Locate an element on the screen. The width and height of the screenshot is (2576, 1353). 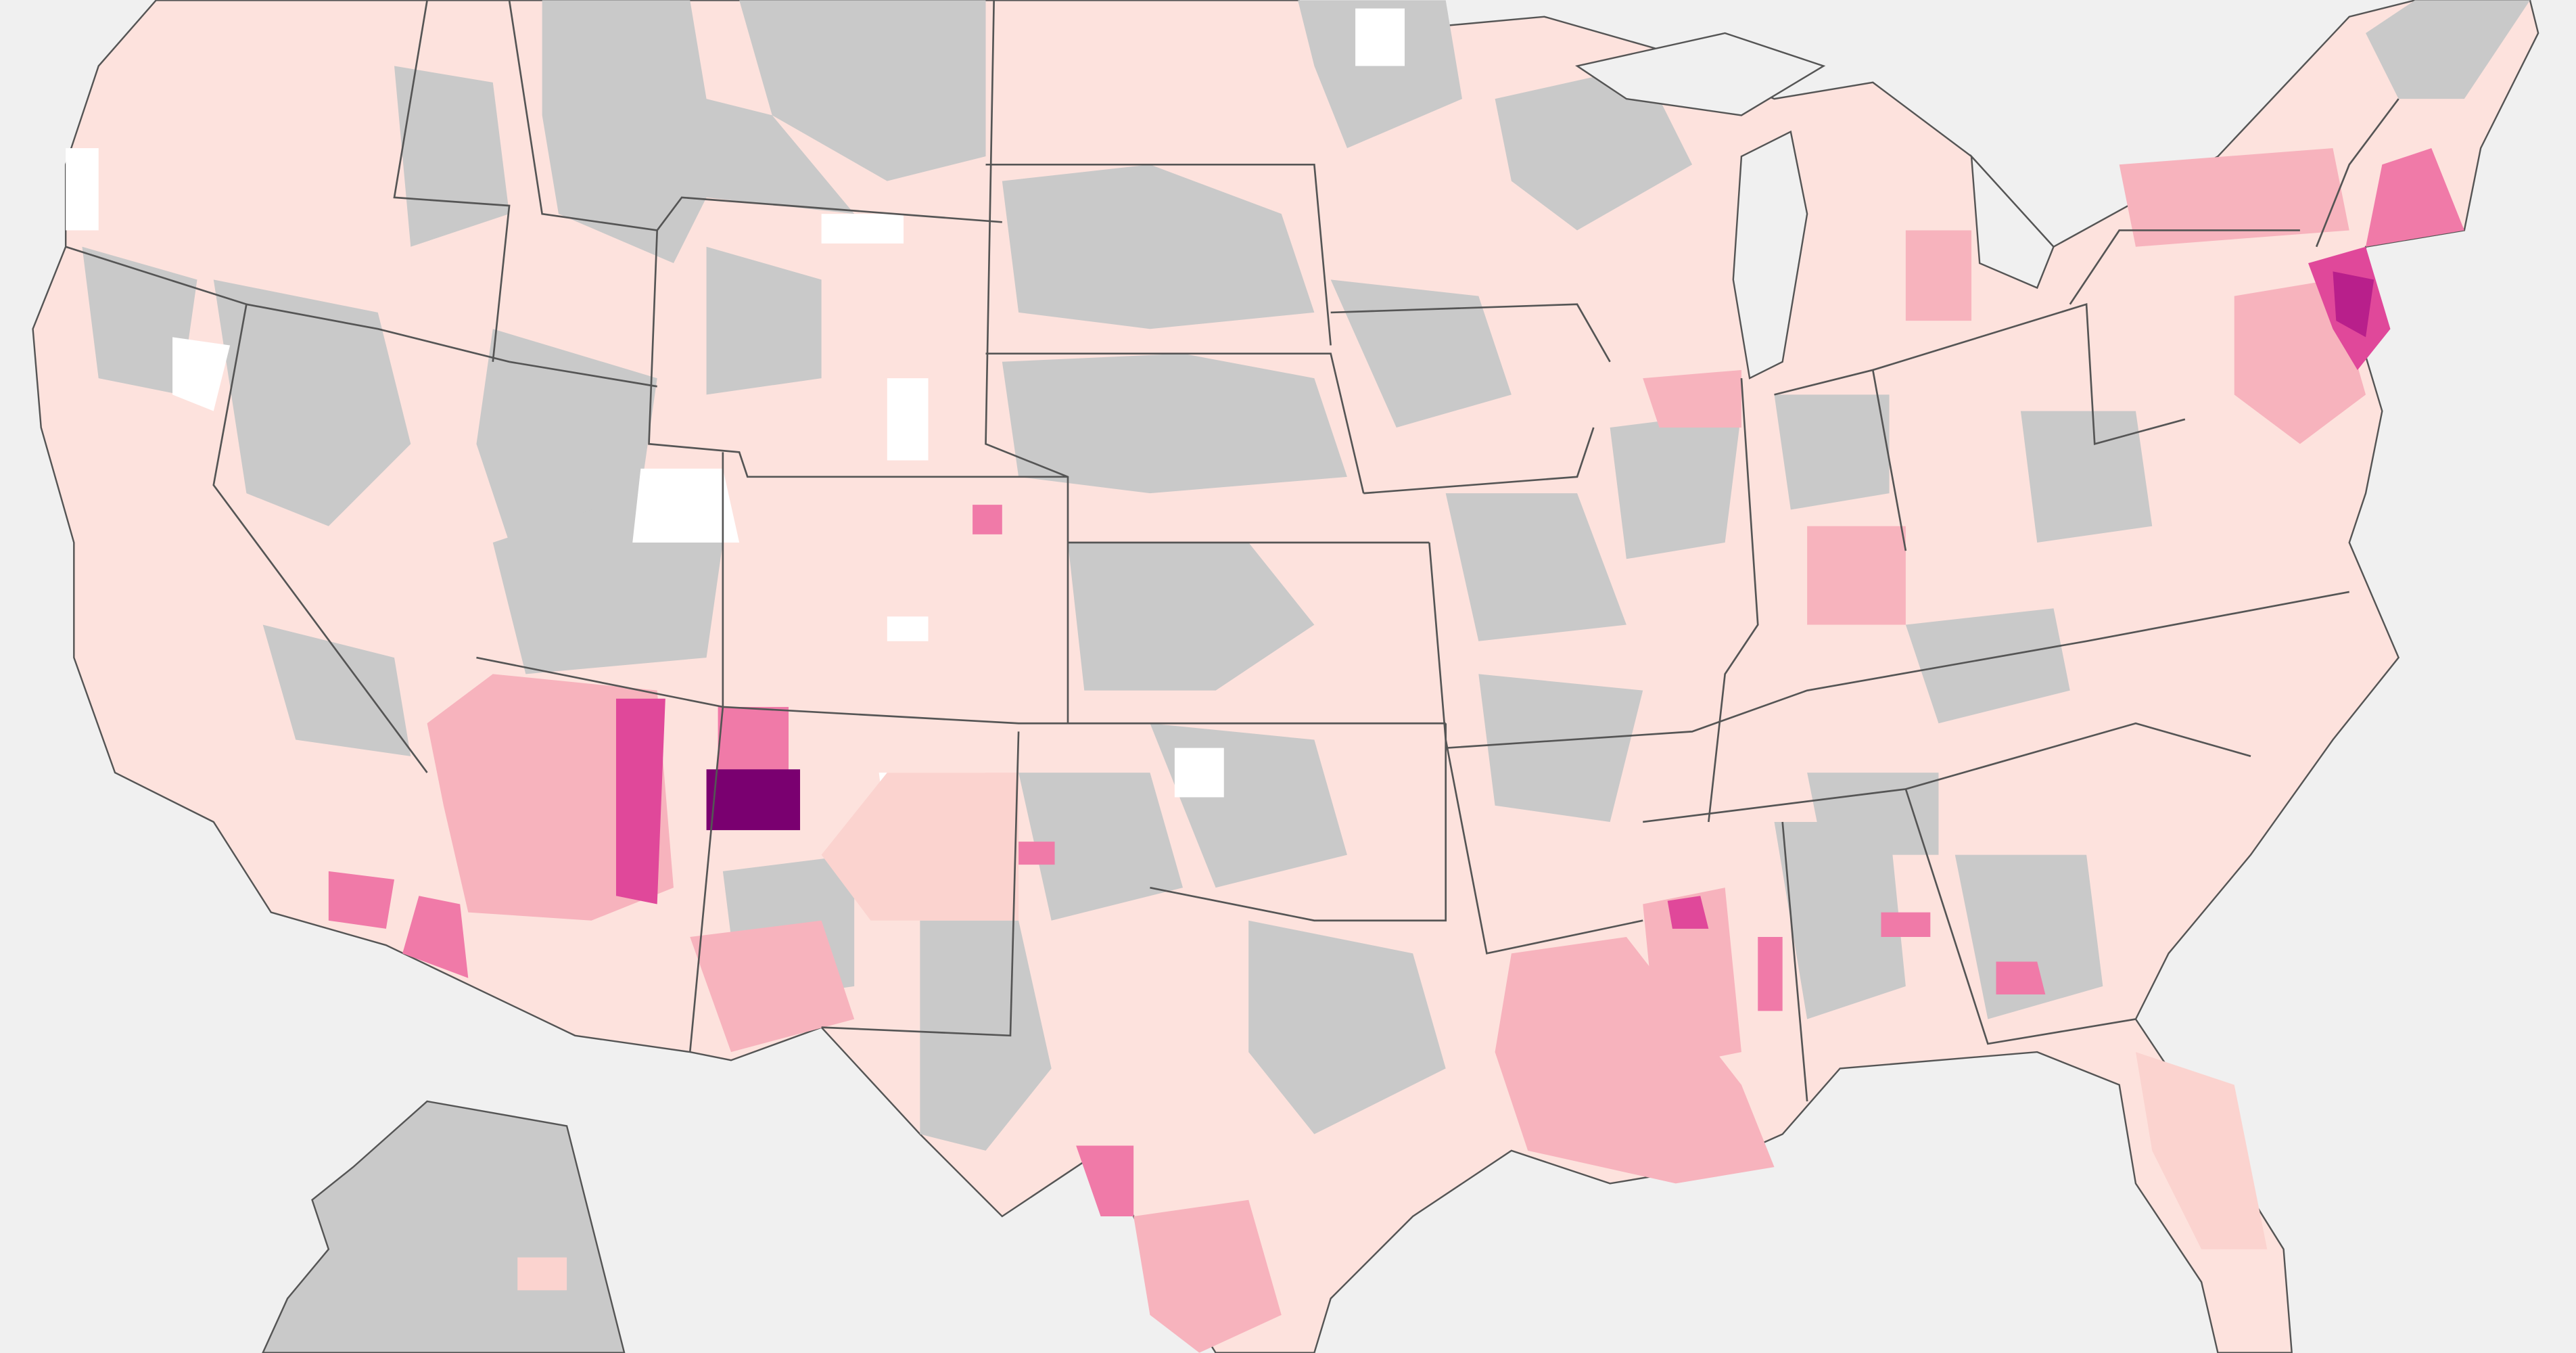
lakes is located at coordinates (1814, 206).